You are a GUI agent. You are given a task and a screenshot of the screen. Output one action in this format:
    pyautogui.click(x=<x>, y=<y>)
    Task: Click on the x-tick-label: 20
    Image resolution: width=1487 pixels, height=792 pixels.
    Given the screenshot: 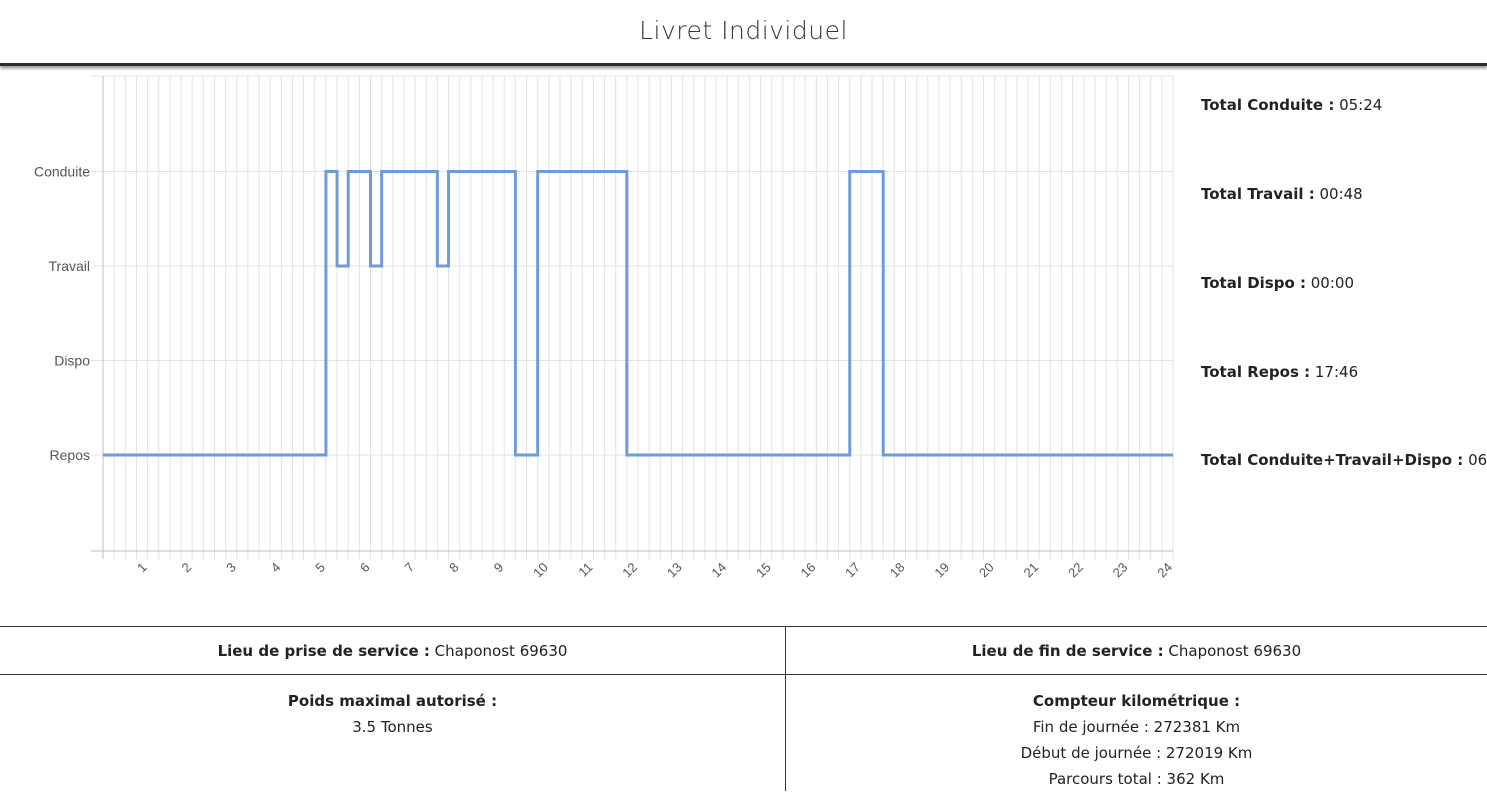 What is the action you would take?
    pyautogui.click(x=986, y=570)
    